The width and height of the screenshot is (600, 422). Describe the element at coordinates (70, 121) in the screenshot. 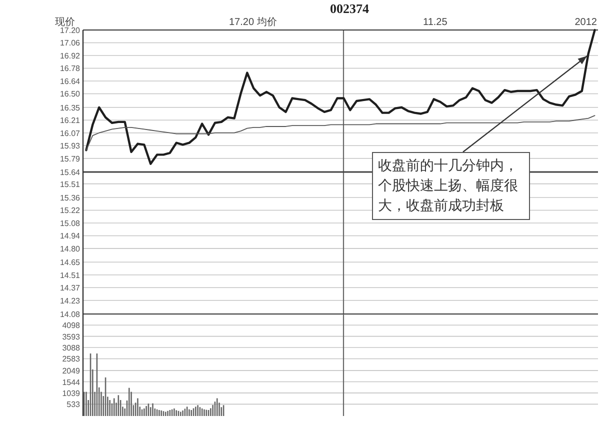

I see `y-tick-label: 16.21` at that location.